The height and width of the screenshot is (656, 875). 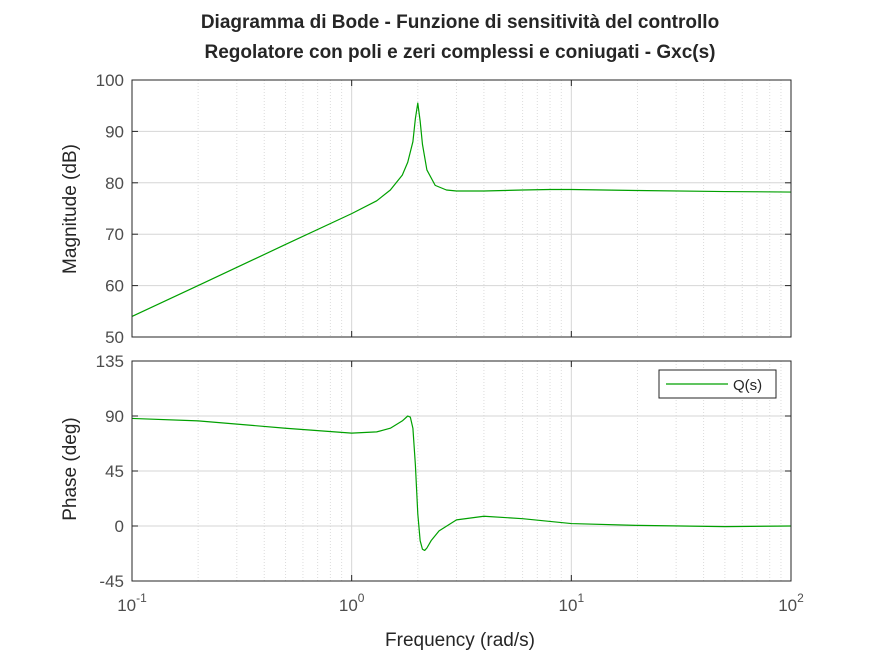 What do you see at coordinates (460, 640) in the screenshot?
I see `x-axis-label: Frequency (rad/s)` at bounding box center [460, 640].